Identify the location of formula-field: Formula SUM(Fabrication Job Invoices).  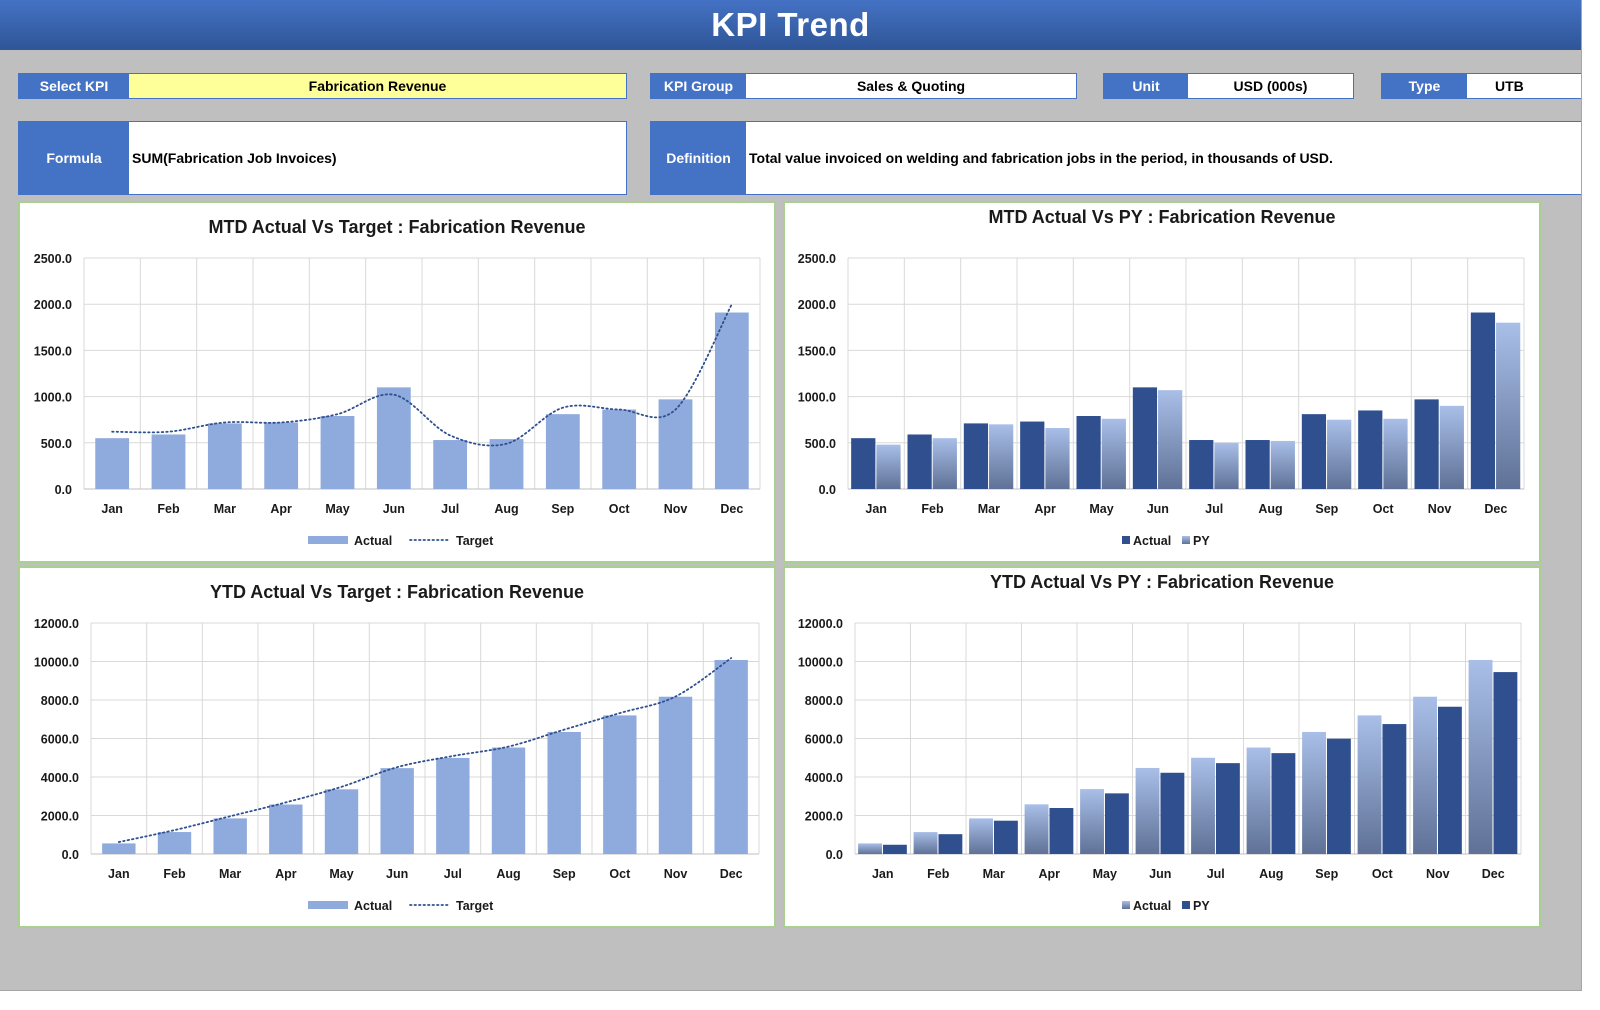
(322, 158).